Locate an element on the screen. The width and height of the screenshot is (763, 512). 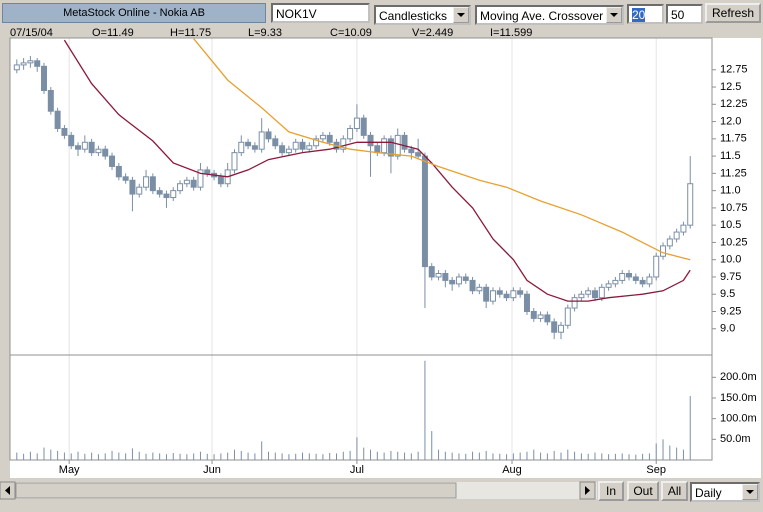
info-low: L=9.33 is located at coordinates (265, 33).